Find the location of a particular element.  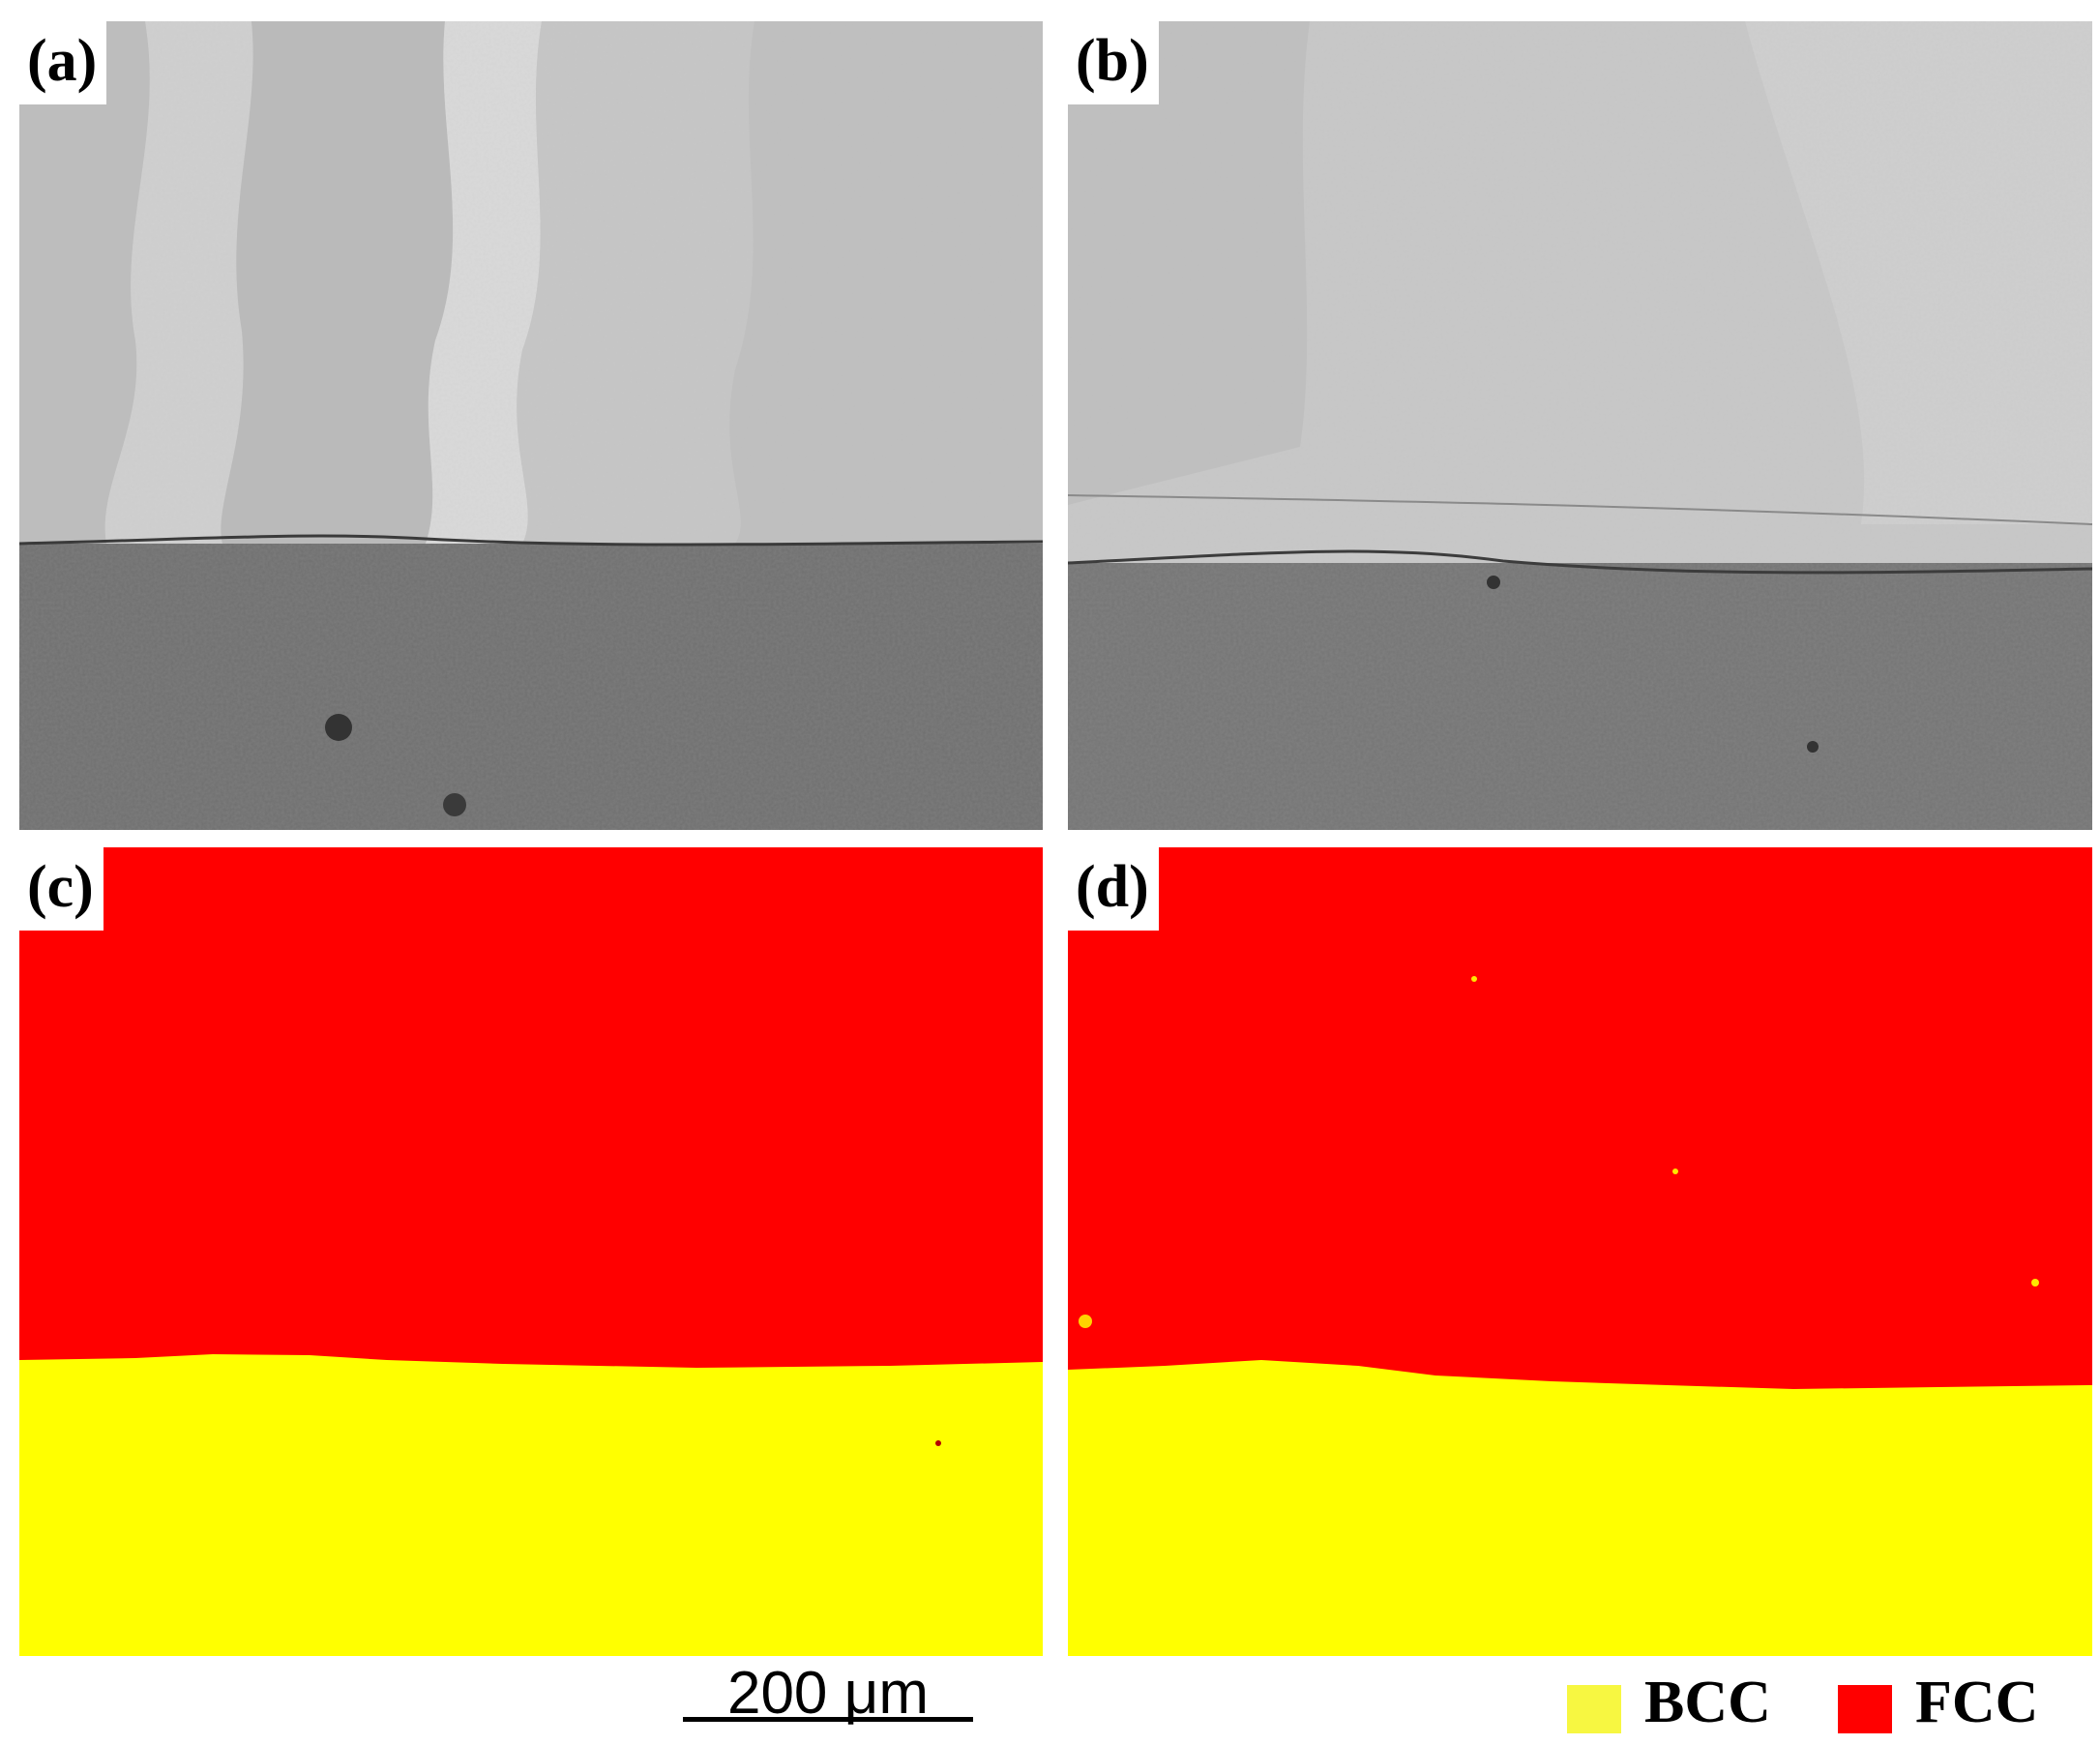

legend-swatch-fcc is located at coordinates (1865, 1709).